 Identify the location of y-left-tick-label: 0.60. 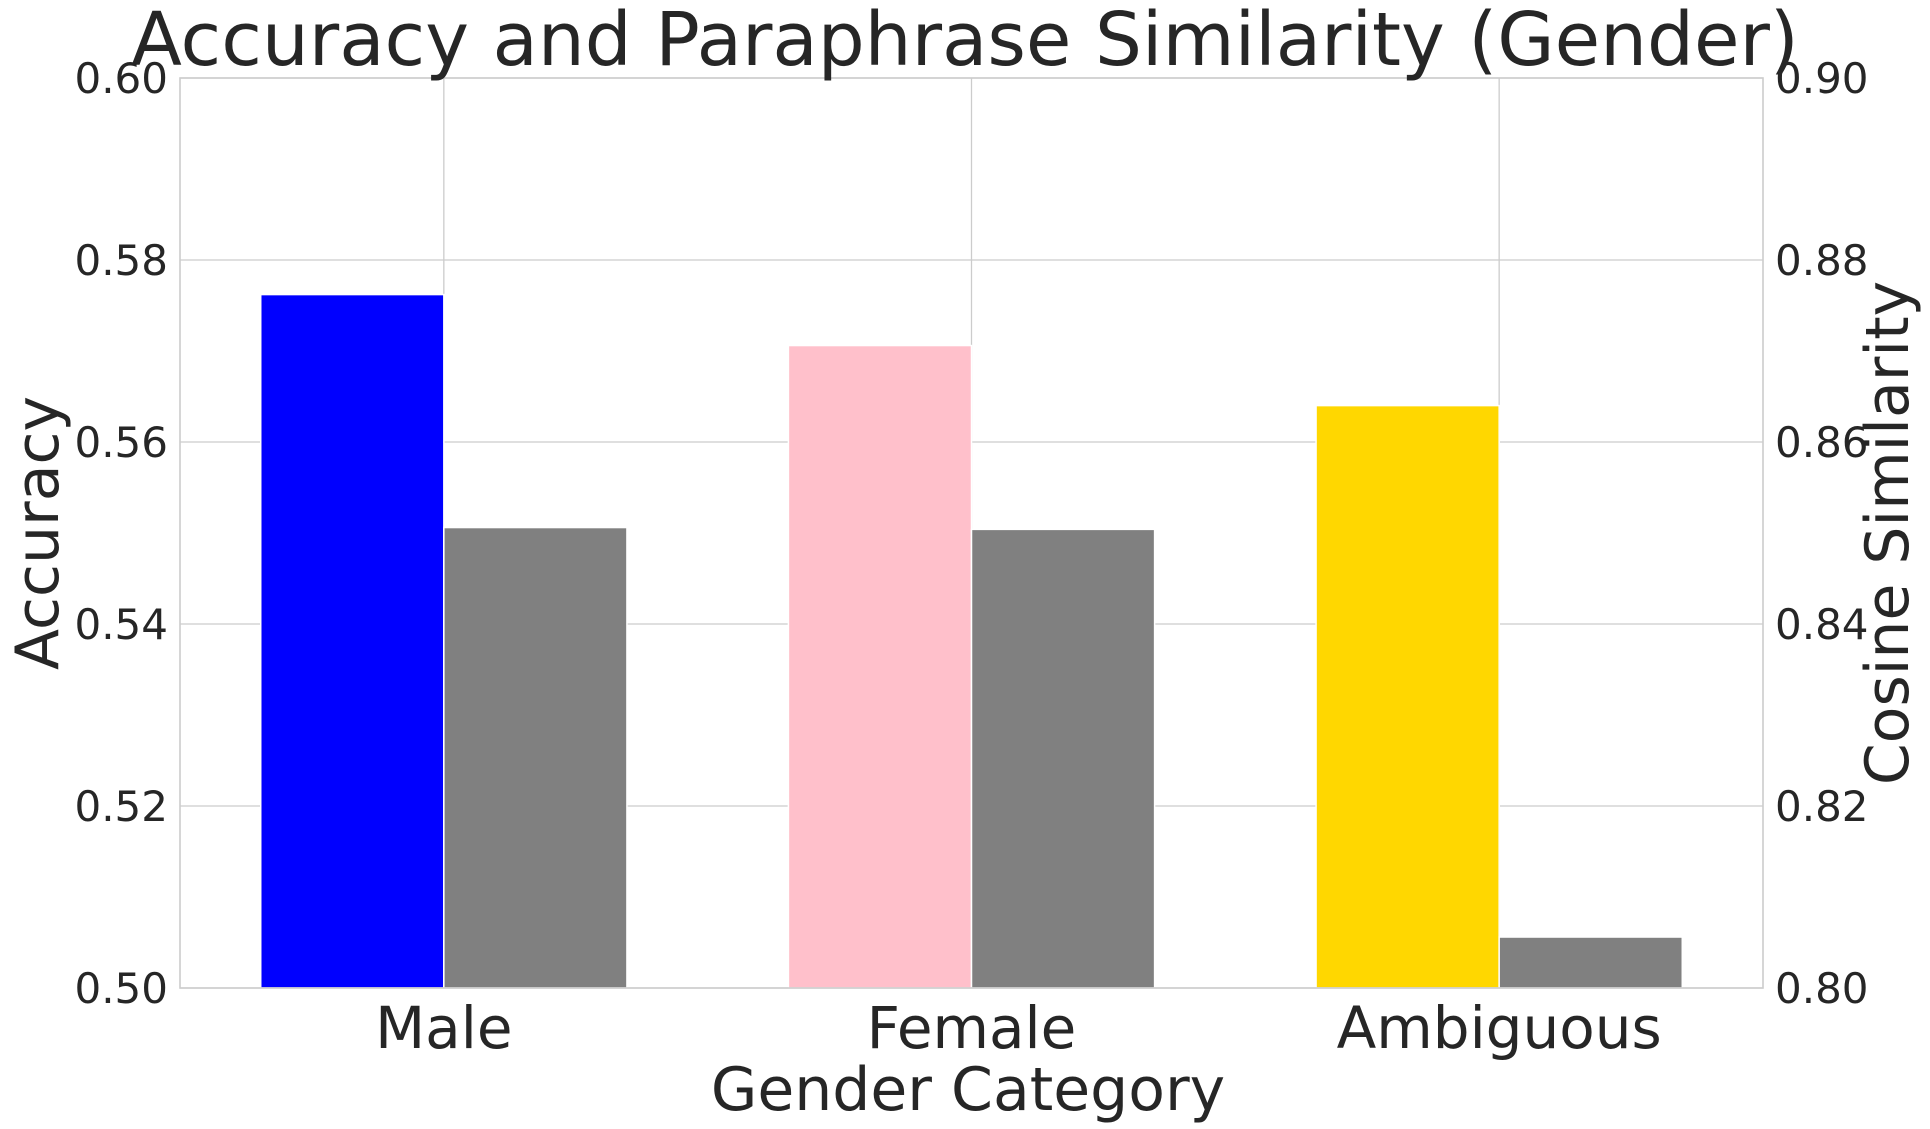
(121, 78).